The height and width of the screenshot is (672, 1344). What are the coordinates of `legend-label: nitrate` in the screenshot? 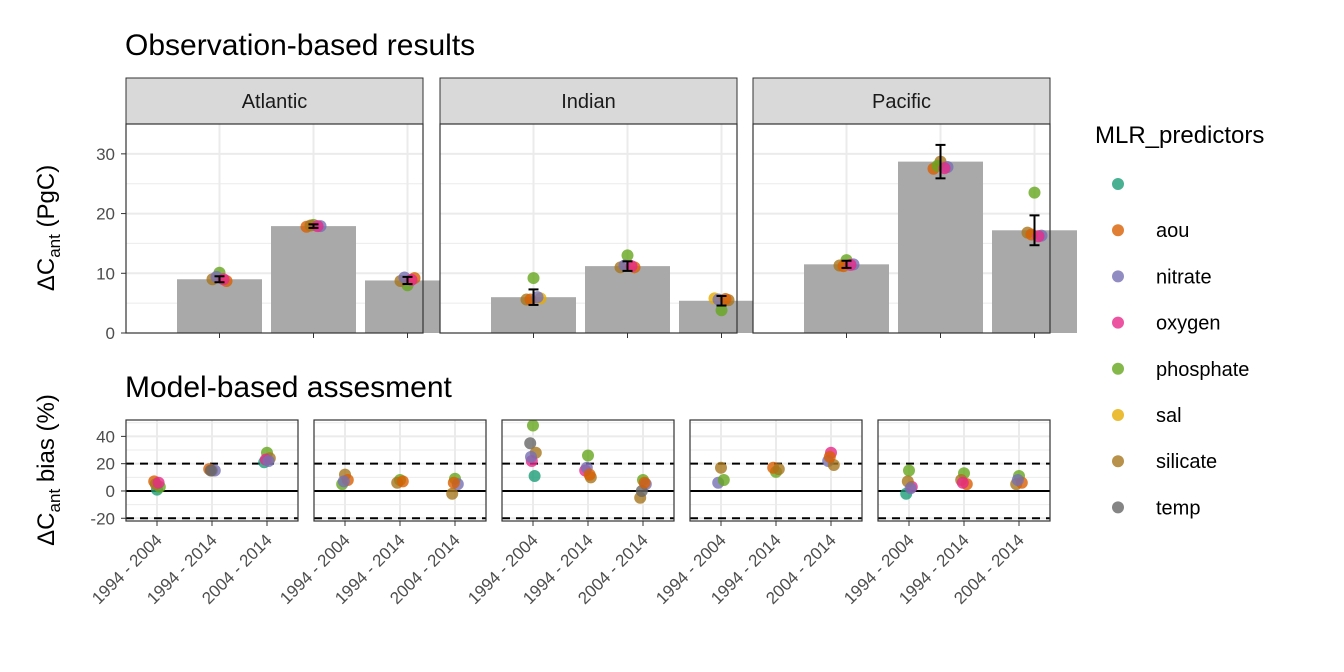 It's located at (1184, 277).